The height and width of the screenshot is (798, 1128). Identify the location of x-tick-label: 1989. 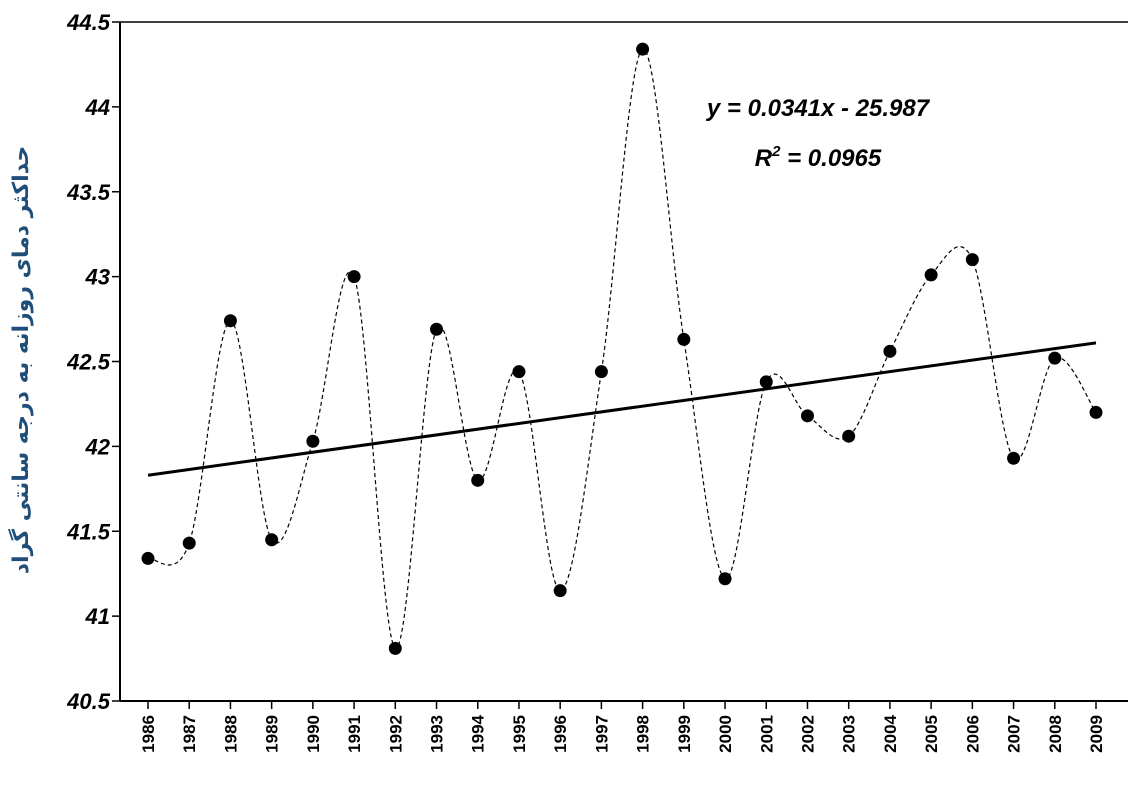
(272, 734).